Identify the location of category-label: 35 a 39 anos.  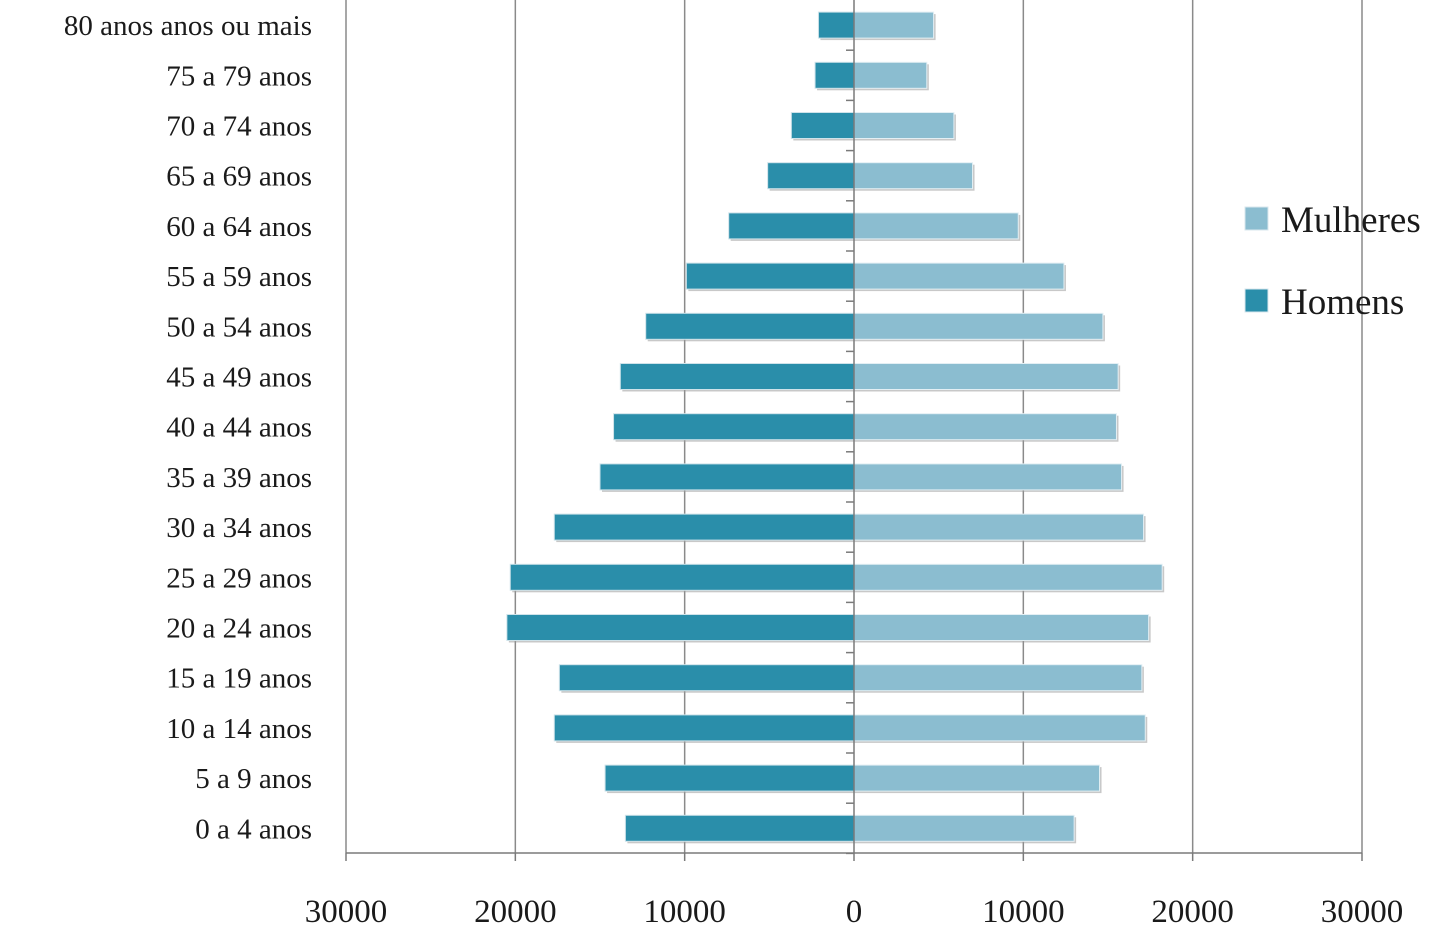
(239, 478).